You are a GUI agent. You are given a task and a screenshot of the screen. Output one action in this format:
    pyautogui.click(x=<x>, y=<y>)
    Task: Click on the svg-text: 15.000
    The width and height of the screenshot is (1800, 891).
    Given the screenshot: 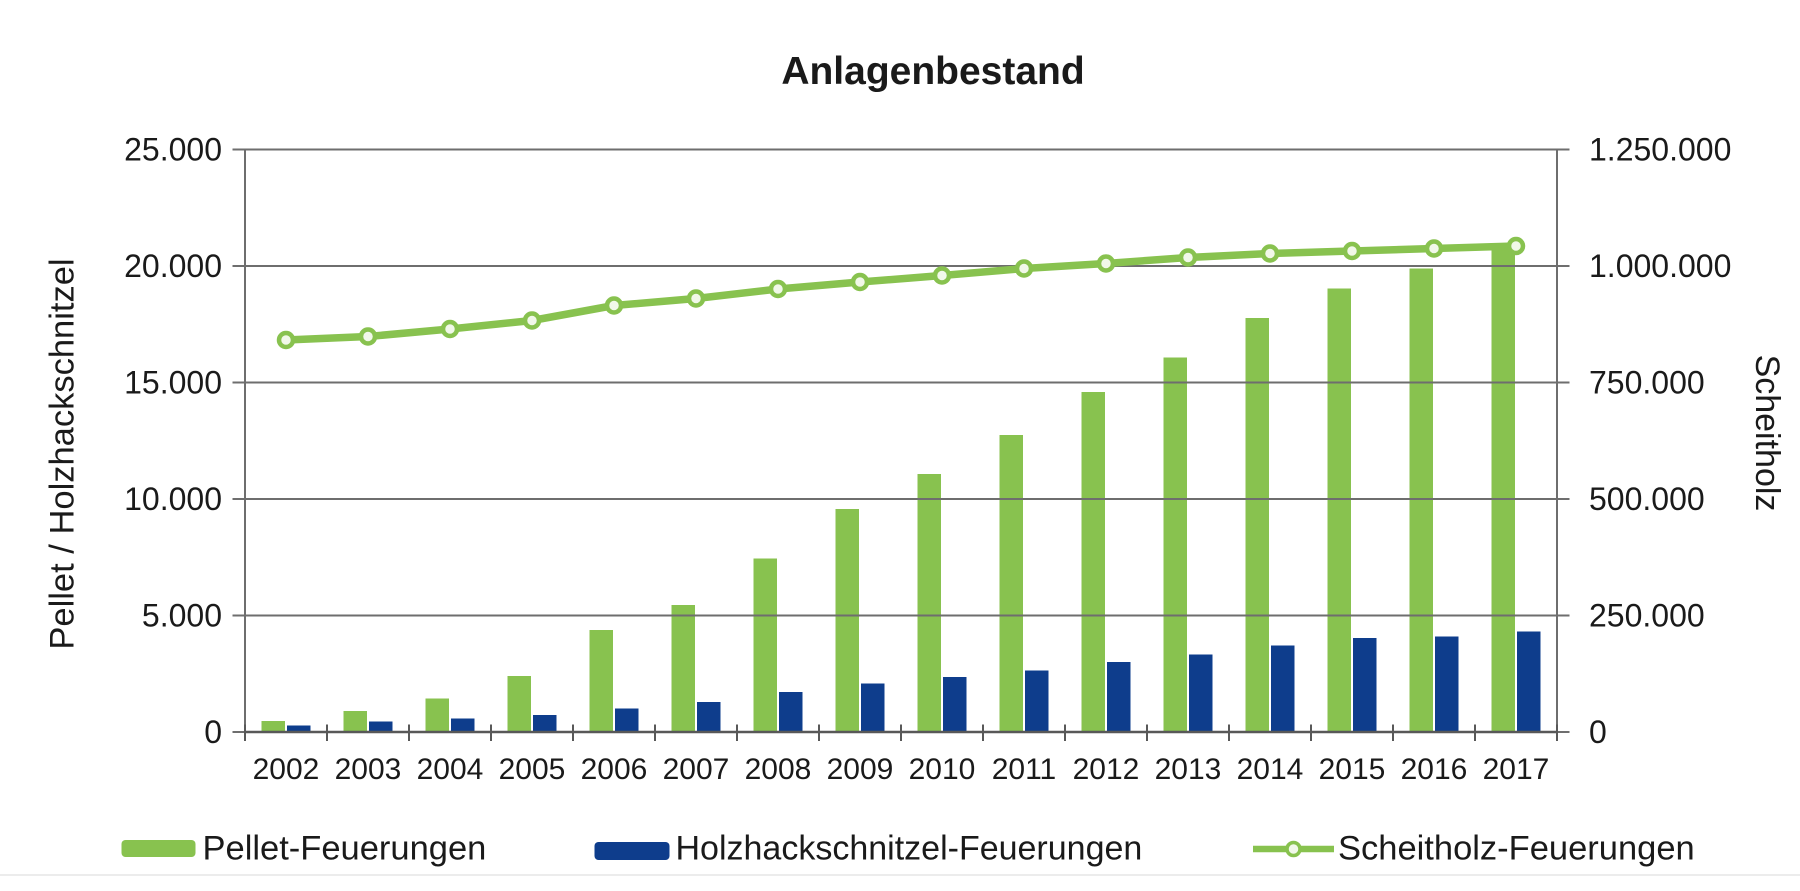 What is the action you would take?
    pyautogui.click(x=173, y=383)
    